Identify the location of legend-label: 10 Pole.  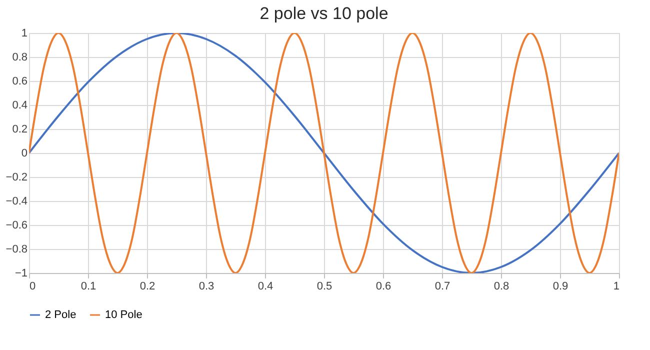
(123, 315).